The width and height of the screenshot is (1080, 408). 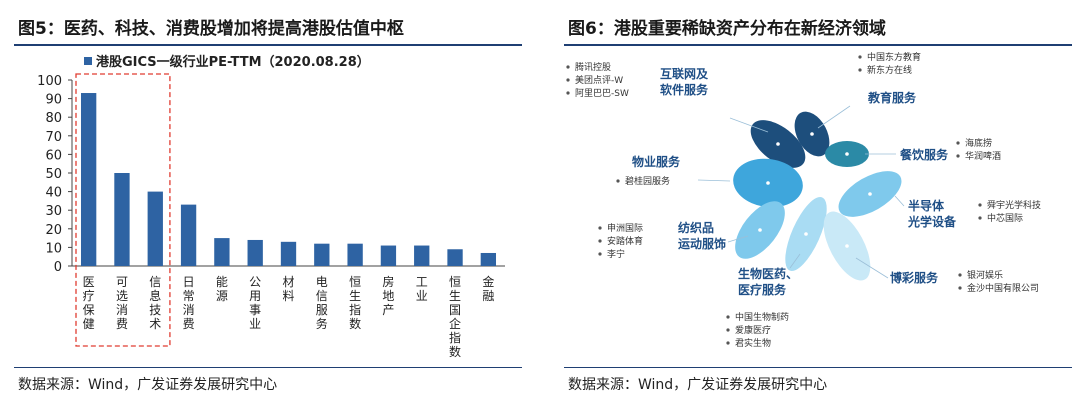 I want to click on legend-label: 港股GICS一级行业PE-TTM（2020.08.28）, so click(x=233, y=62).